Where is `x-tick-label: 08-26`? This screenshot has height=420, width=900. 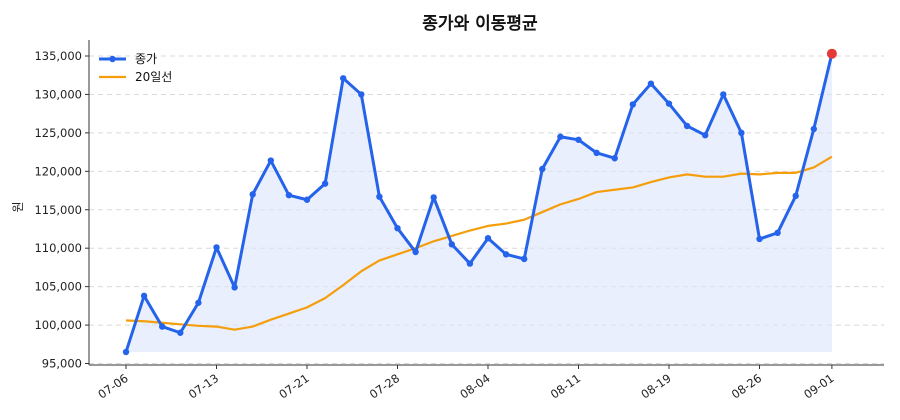
x-tick-label: 08-26 is located at coordinates (746, 386).